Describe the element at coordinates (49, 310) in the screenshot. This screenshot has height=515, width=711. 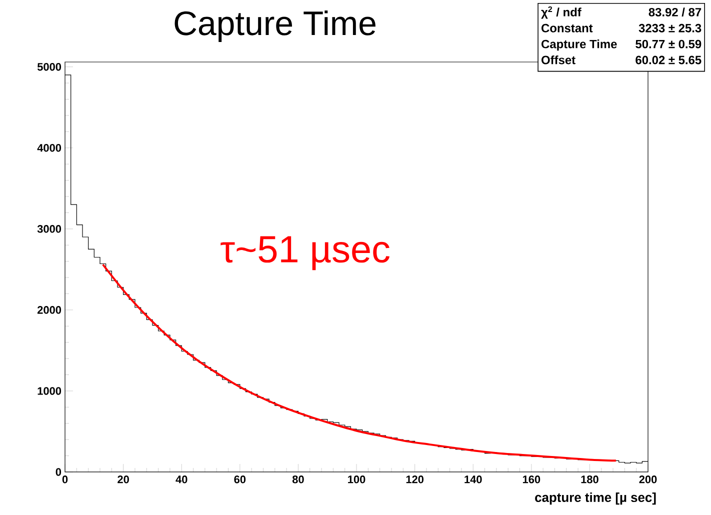
I see `y-tick-label: 2000` at that location.